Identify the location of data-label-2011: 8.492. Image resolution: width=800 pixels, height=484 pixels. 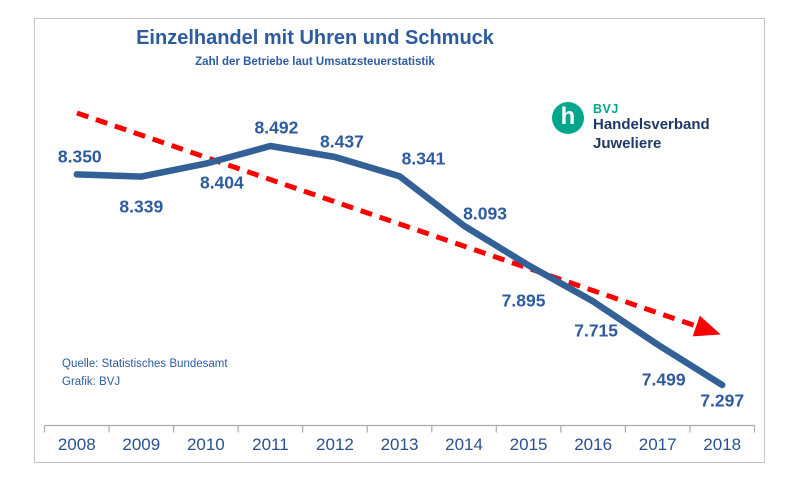
(276, 127).